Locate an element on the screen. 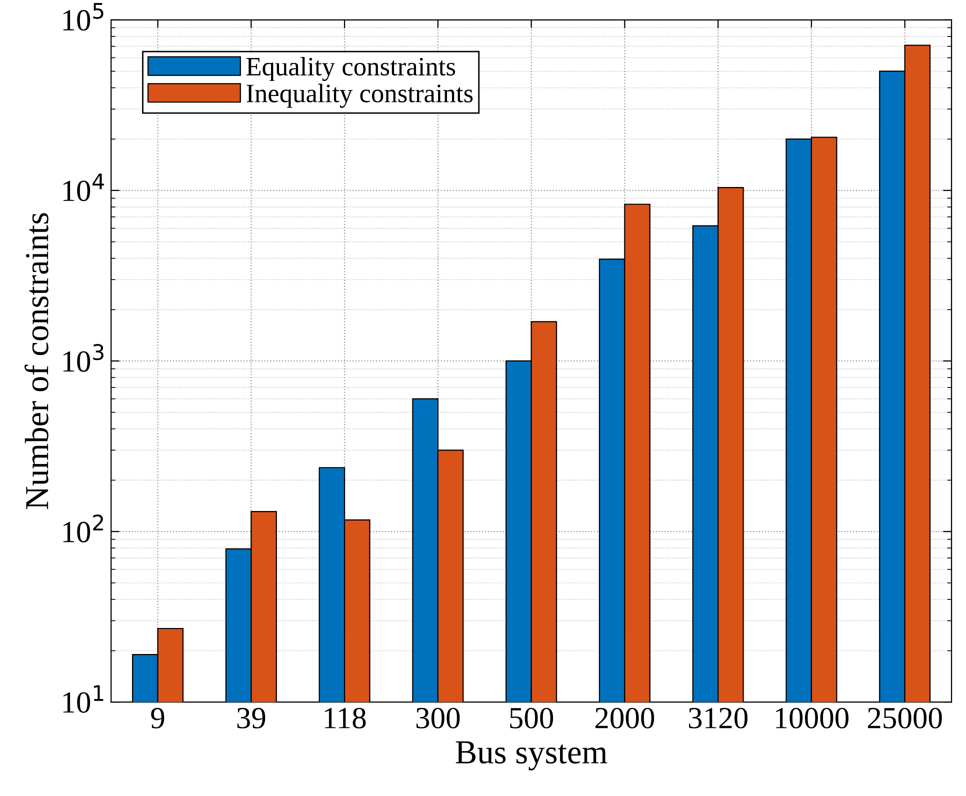 The height and width of the screenshot is (796, 966). y-tick-label: 10$^{2}$ is located at coordinates (83, 528).